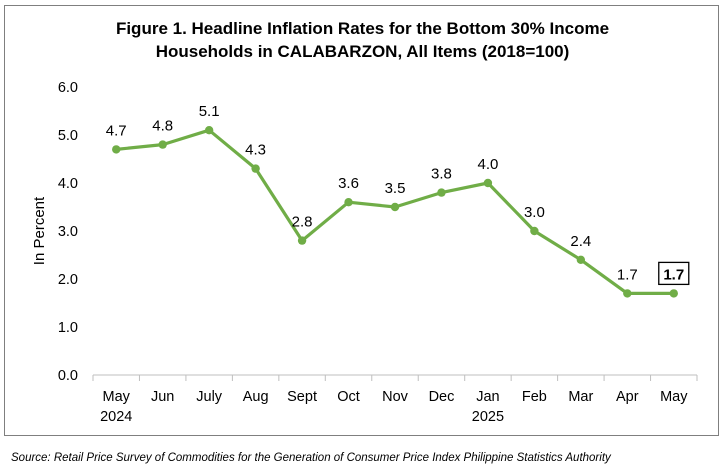 Image resolution: width=725 pixels, height=474 pixels. I want to click on x-tick-label: Feb, so click(534, 397).